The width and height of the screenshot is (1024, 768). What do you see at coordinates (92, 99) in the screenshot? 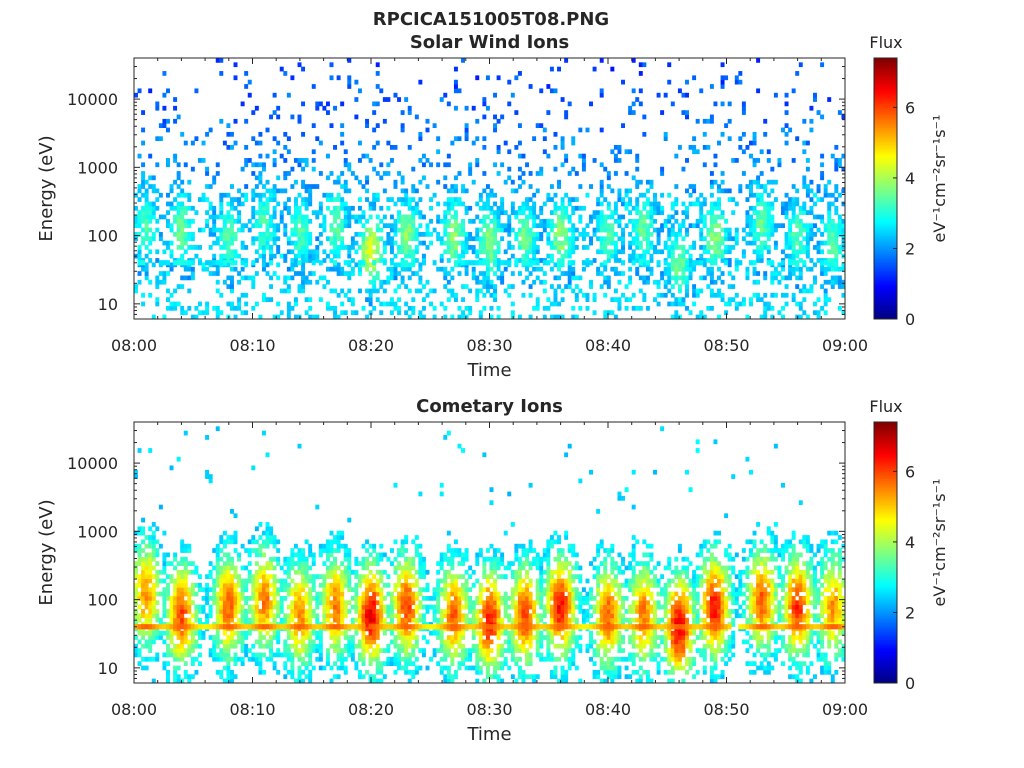
I see `y-tick-label: 10000` at bounding box center [92, 99].